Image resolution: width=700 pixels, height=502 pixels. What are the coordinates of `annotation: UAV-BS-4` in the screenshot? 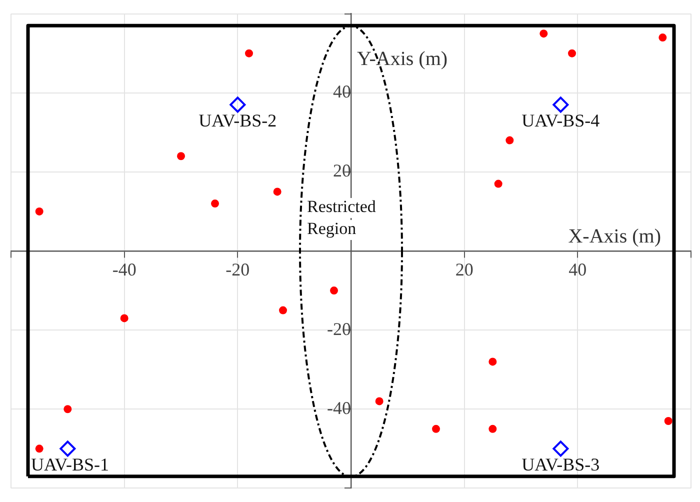 It's located at (561, 120).